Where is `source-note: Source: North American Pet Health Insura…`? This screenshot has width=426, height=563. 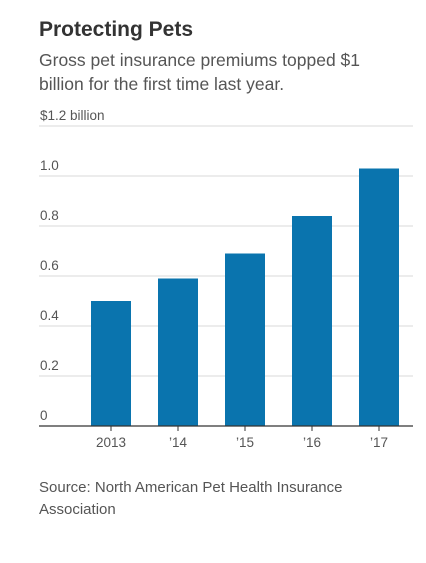
source-note: Source: North American Pet Health Insura… is located at coordinates (191, 498).